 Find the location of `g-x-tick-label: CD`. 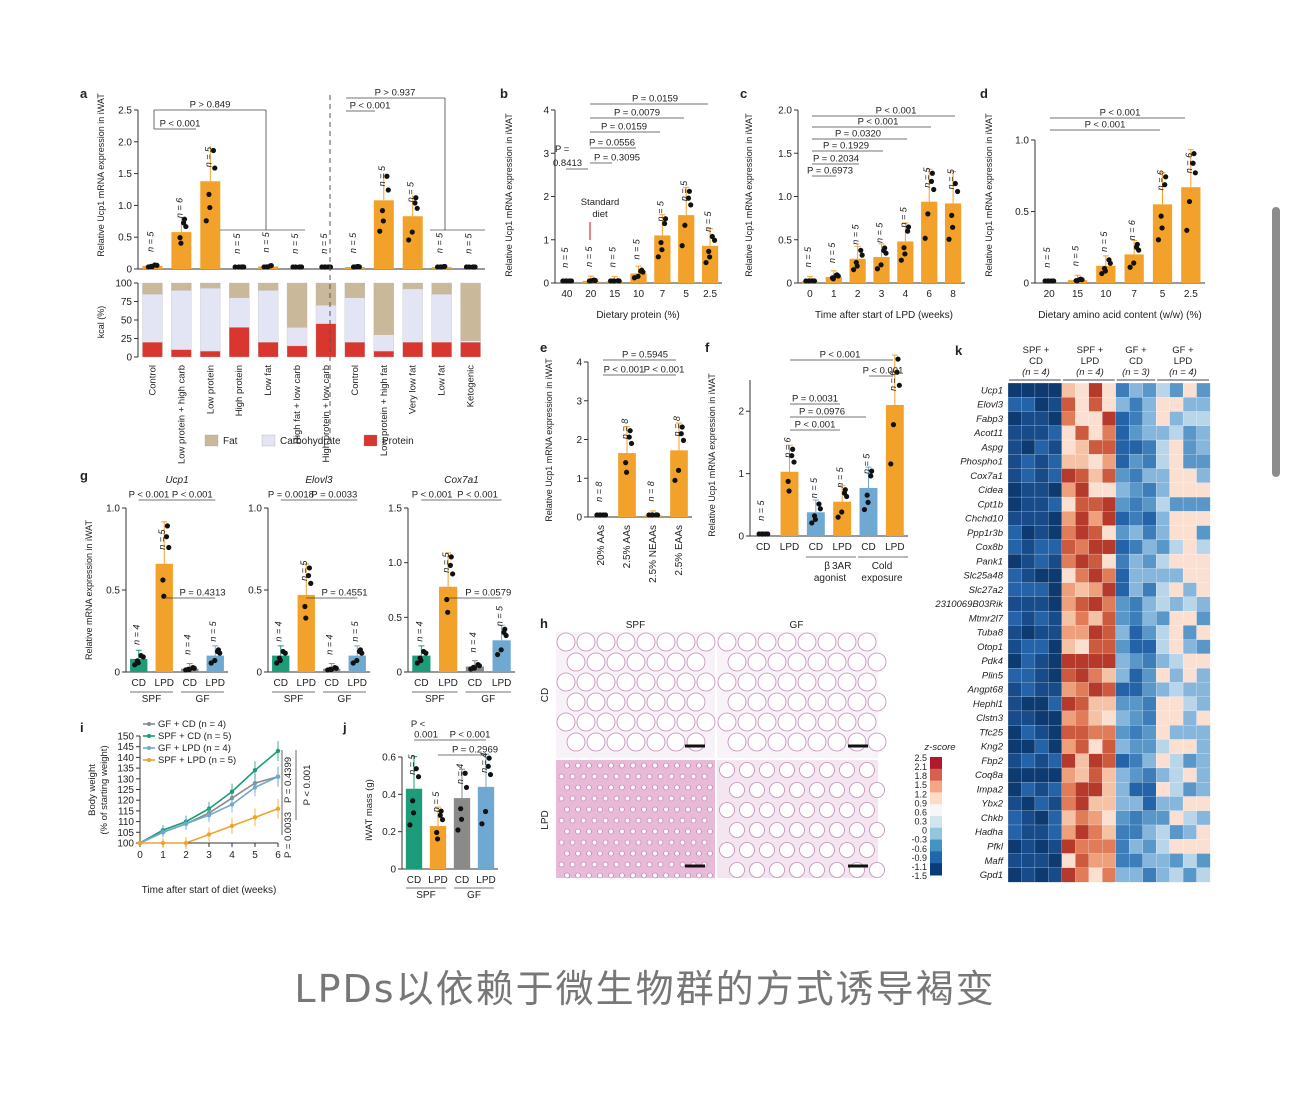

g-x-tick-label: CD is located at coordinates (281, 683).